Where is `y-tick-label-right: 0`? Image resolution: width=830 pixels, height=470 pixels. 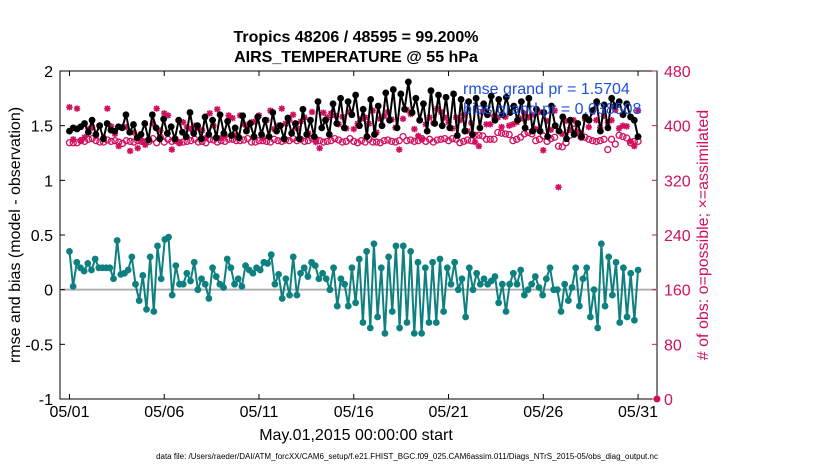 y-tick-label-right: 0 is located at coordinates (668, 400).